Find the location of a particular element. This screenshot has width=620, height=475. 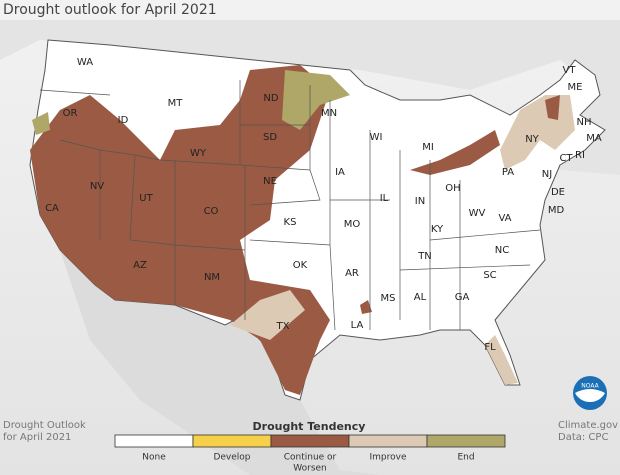

legend-label: Improve is located at coordinates (387, 458).